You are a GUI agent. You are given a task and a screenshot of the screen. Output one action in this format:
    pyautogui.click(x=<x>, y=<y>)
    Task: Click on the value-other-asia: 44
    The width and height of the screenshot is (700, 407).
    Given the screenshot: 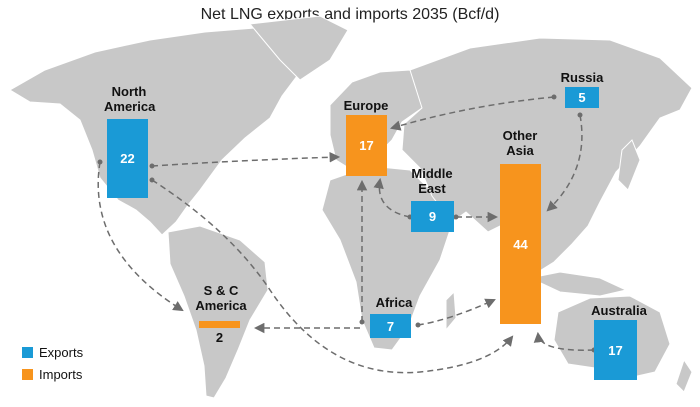 What is the action you would take?
    pyautogui.click(x=520, y=244)
    